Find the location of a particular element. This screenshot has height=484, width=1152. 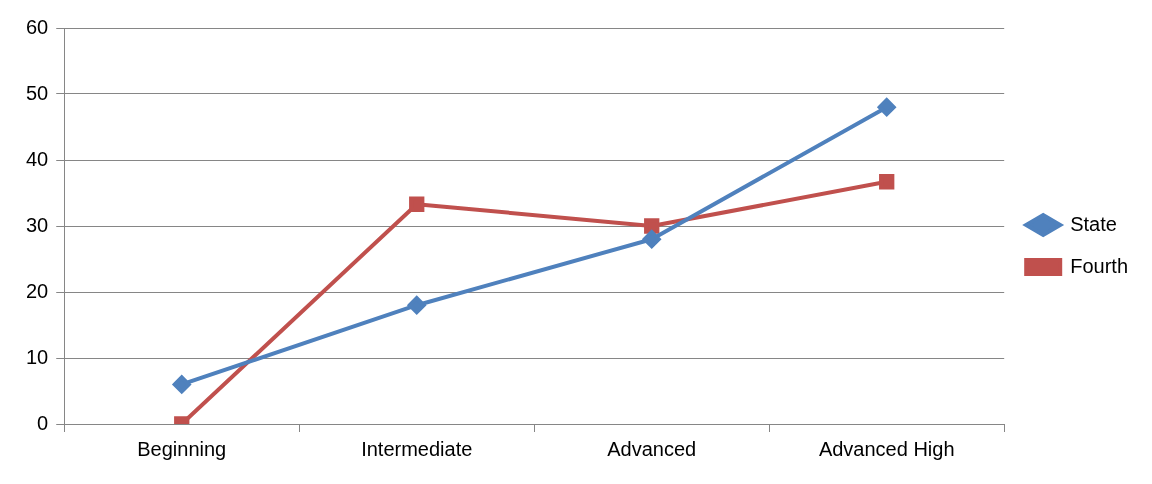

y-tick-label: 0 is located at coordinates (43, 422).